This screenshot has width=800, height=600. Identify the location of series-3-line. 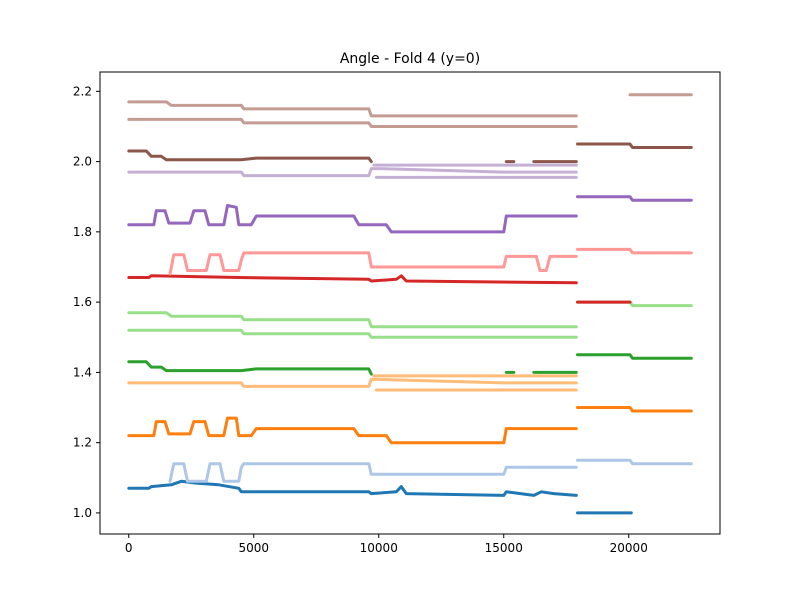
(352, 430).